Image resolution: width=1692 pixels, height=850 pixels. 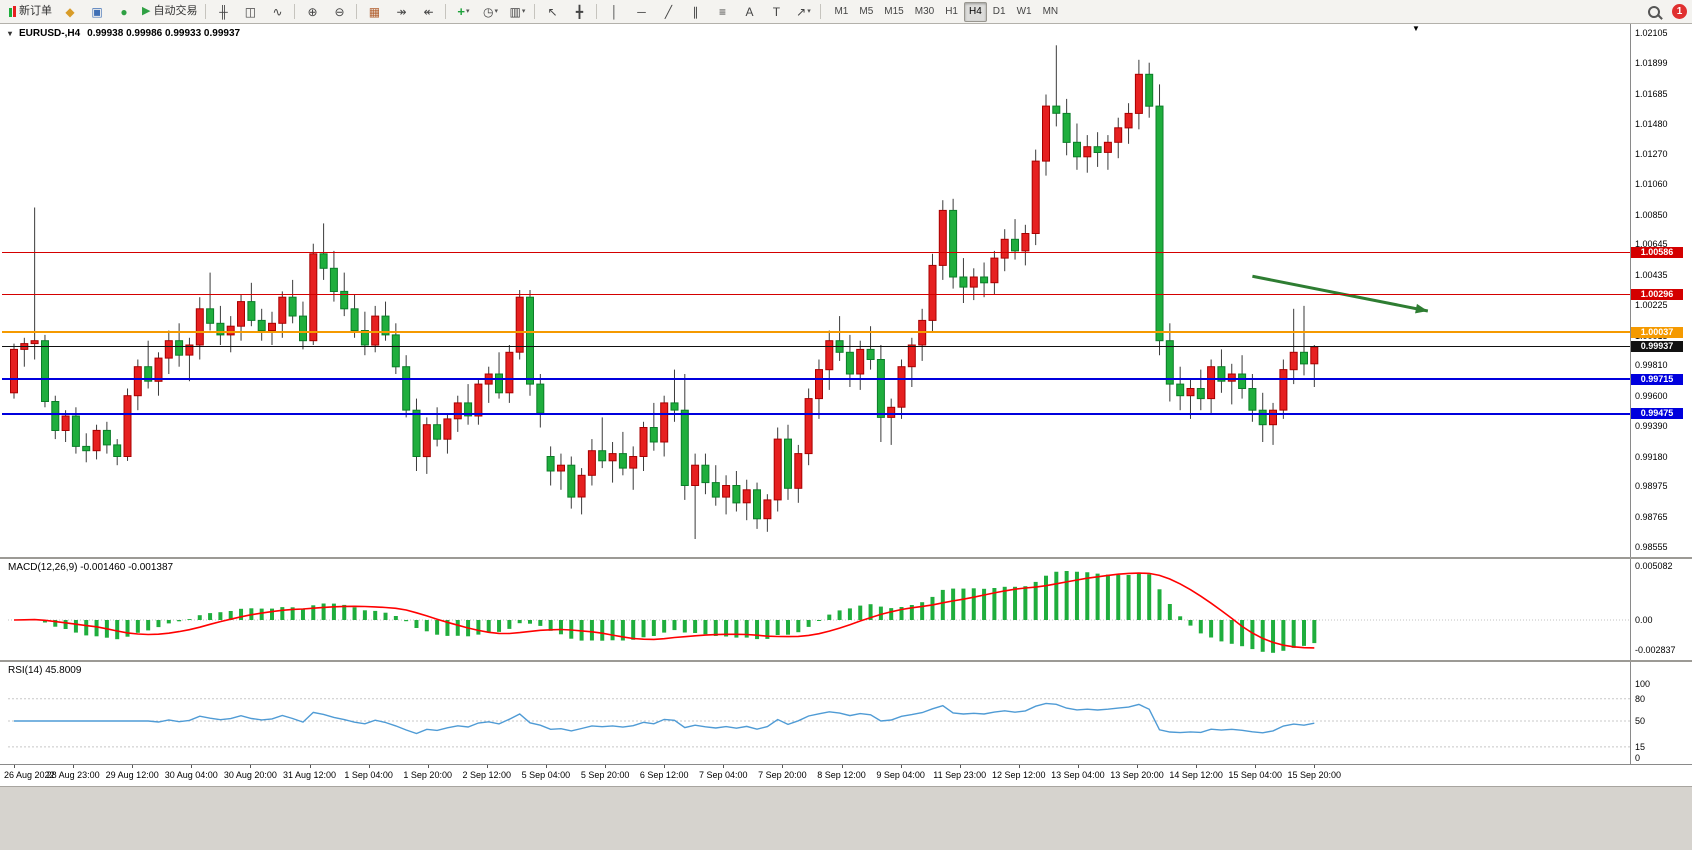 What do you see at coordinates (803, 12) in the screenshot?
I see `arrows-button: ↗ ▾` at bounding box center [803, 12].